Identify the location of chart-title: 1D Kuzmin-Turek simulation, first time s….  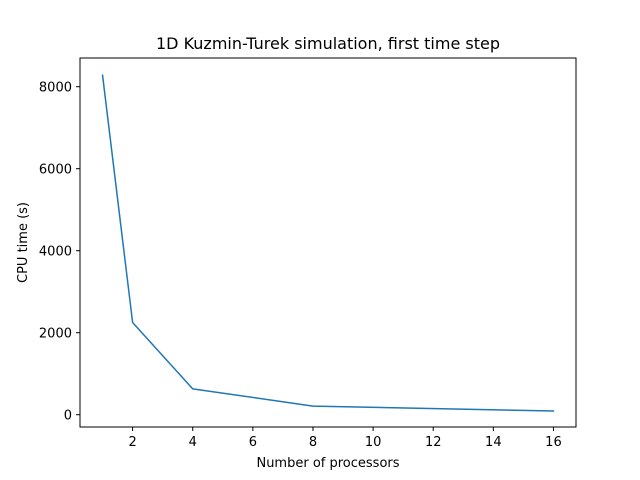
(328, 43).